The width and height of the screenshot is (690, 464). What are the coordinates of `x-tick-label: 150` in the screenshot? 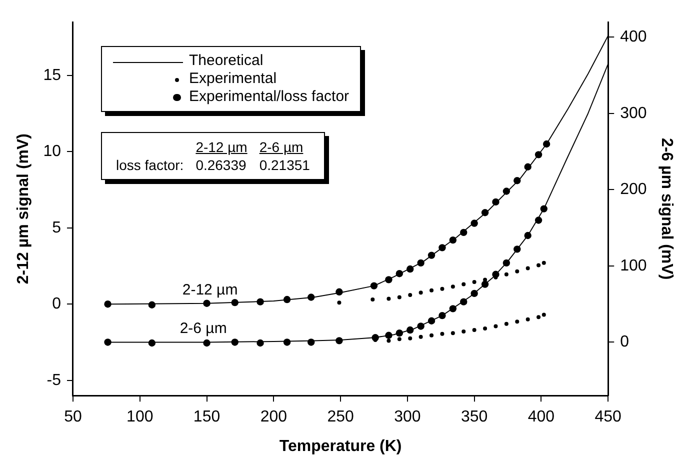 It's located at (206, 417).